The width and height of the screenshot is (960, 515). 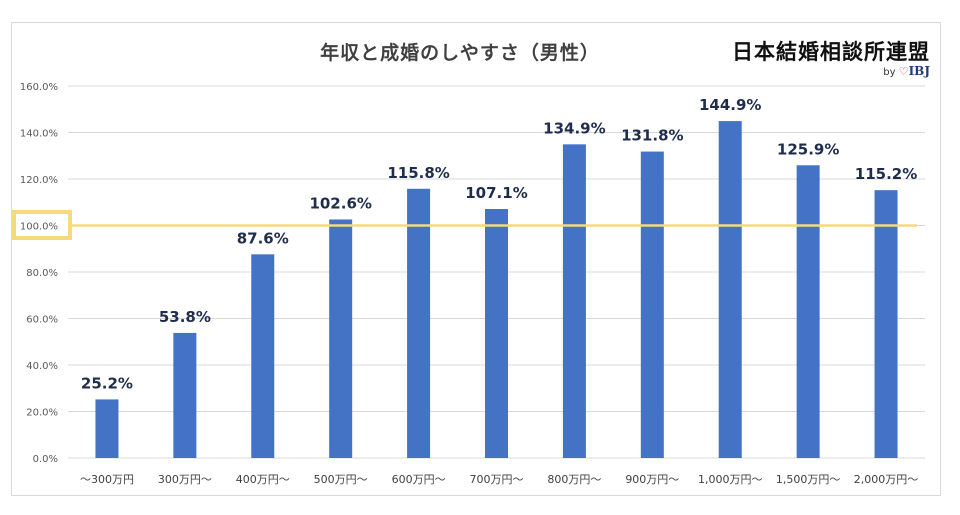 I want to click on brand-name: 日本結婚相談所連盟, so click(x=831, y=52).